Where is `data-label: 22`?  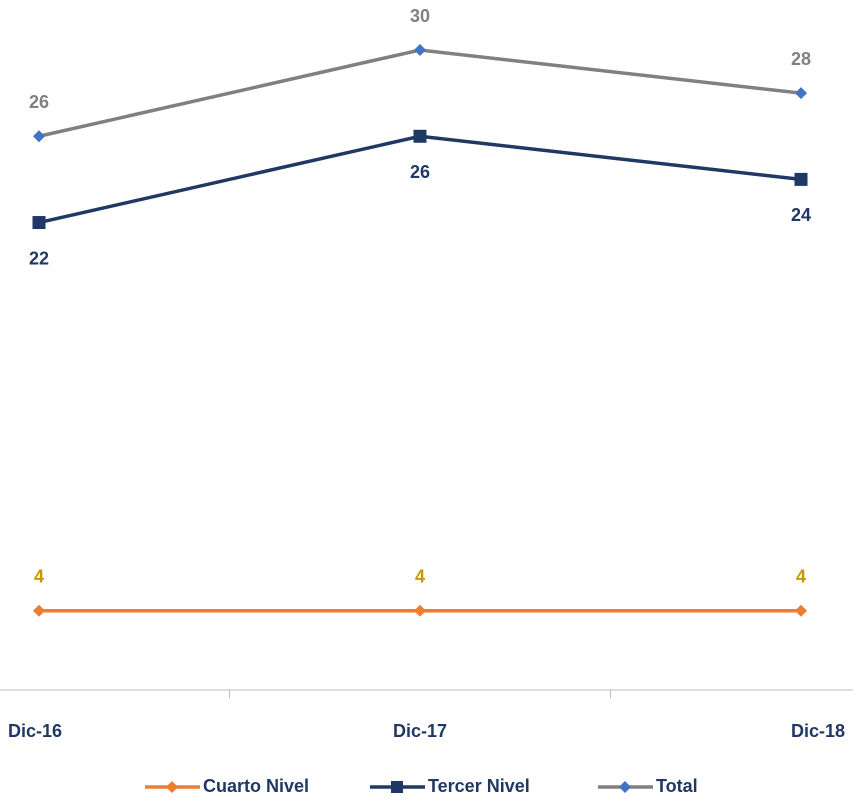
data-label: 22 is located at coordinates (39, 258).